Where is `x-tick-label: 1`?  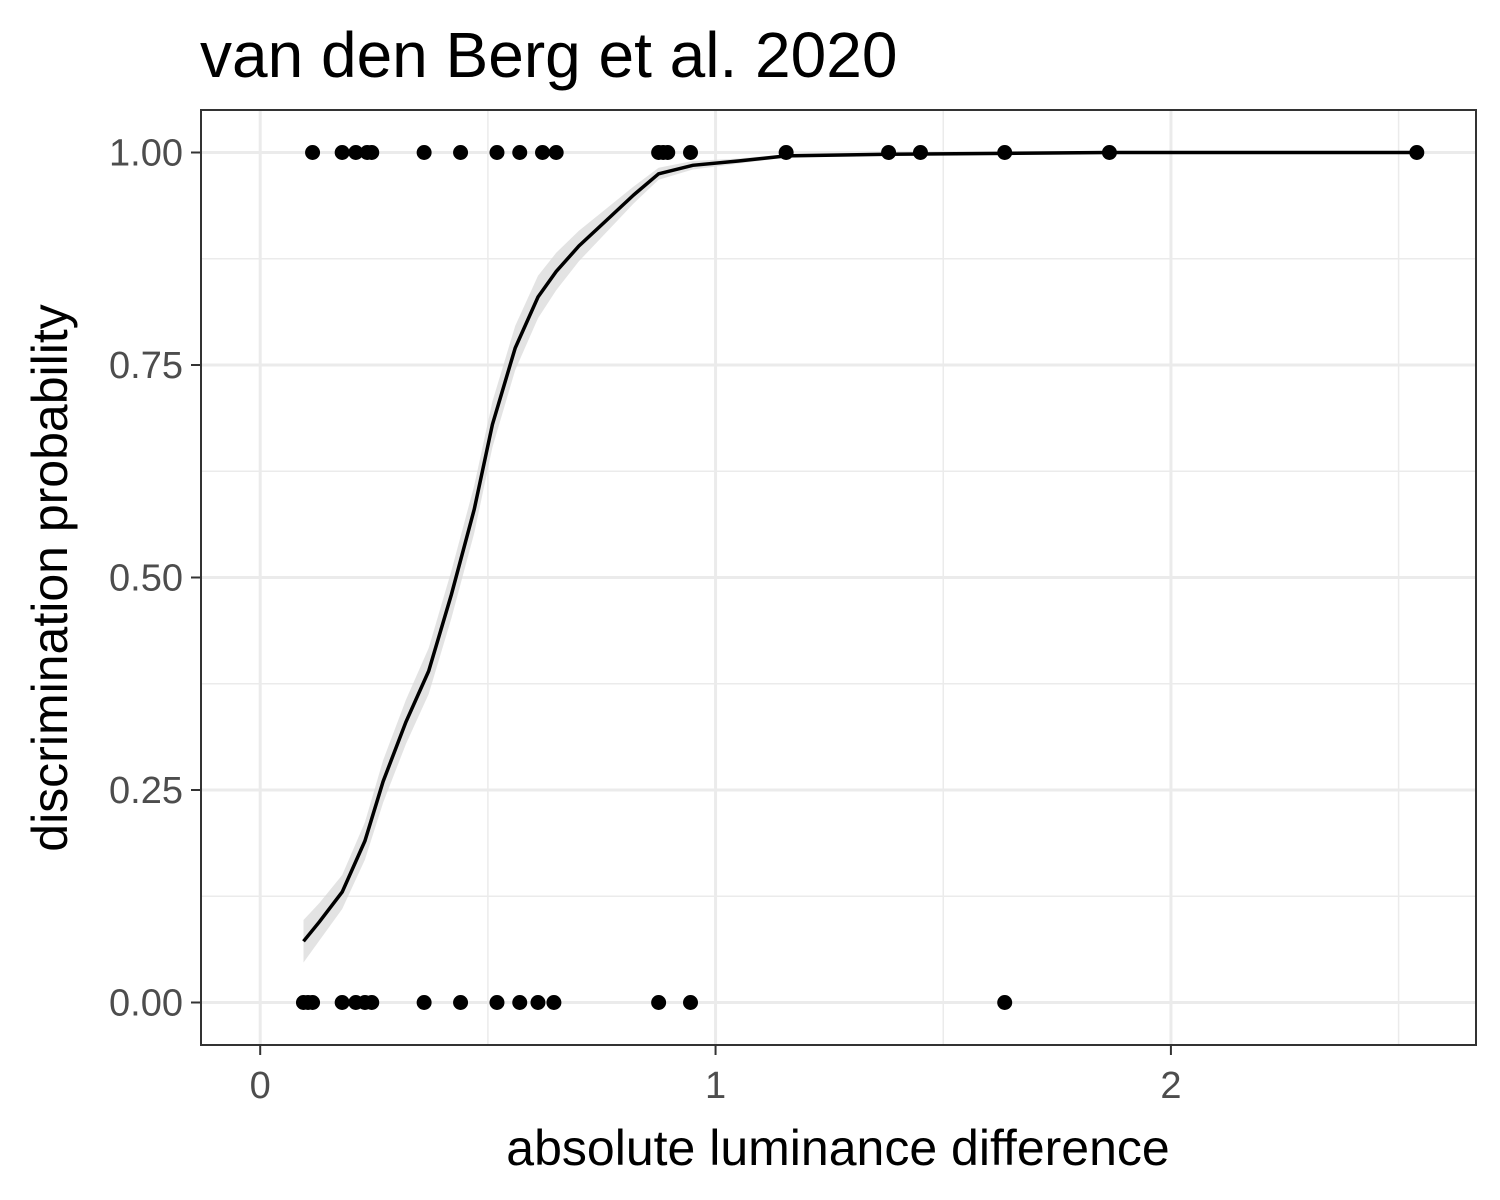
x-tick-label: 1 is located at coordinates (715, 1086).